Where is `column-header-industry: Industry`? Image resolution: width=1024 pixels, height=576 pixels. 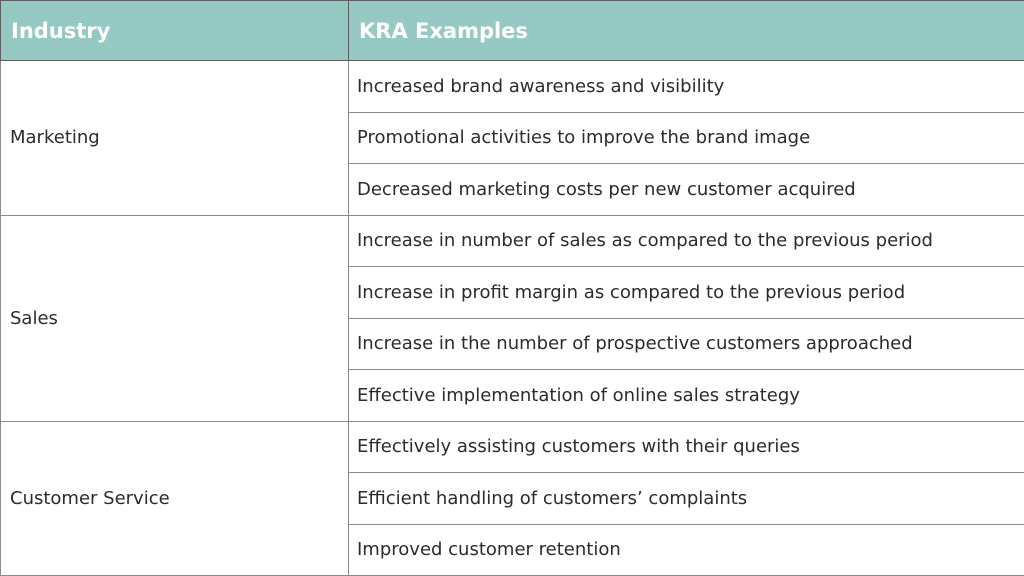 column-header-industry: Industry is located at coordinates (174, 30).